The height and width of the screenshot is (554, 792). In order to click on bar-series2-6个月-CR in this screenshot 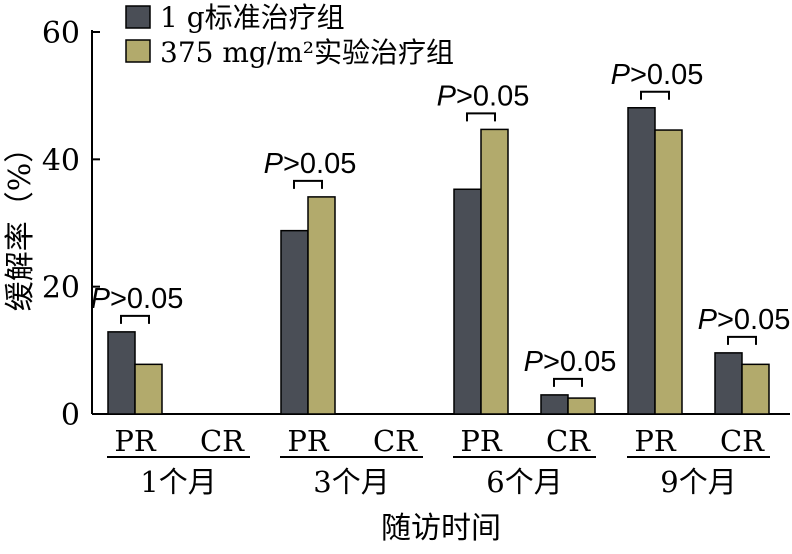, I will do `click(581, 406)`.